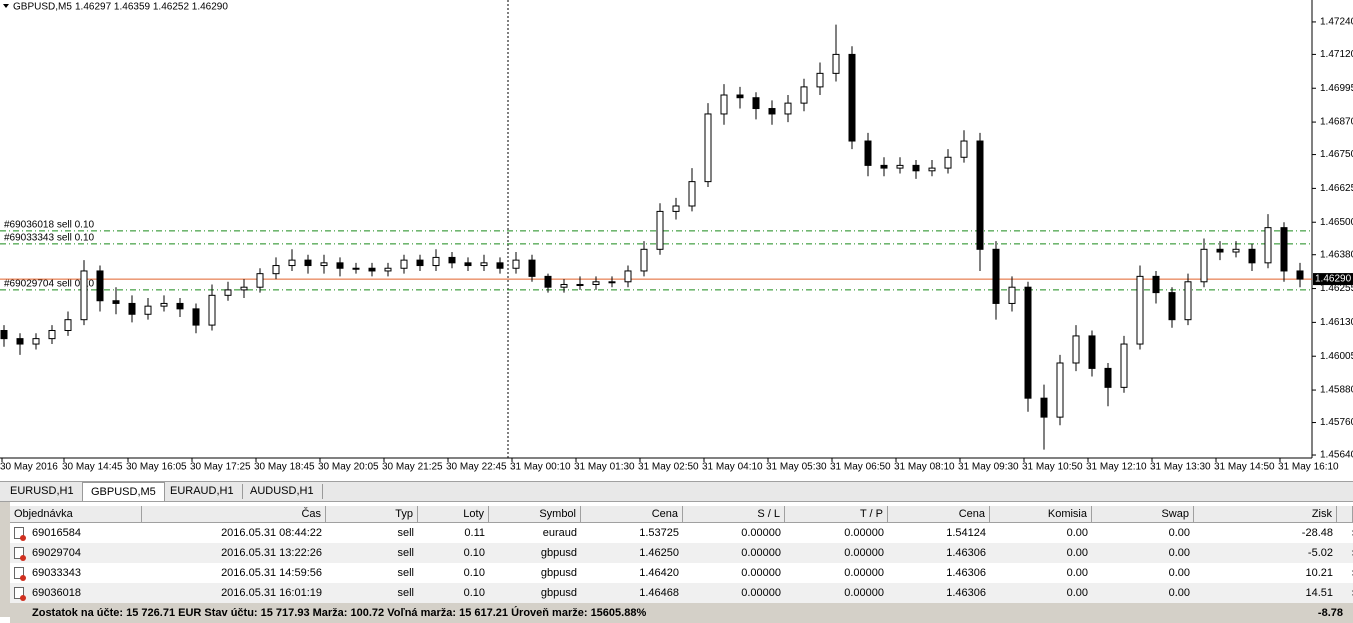 The width and height of the screenshot is (1353, 623). What do you see at coordinates (681, 533) in the screenshot?
I see `table-row` at bounding box center [681, 533].